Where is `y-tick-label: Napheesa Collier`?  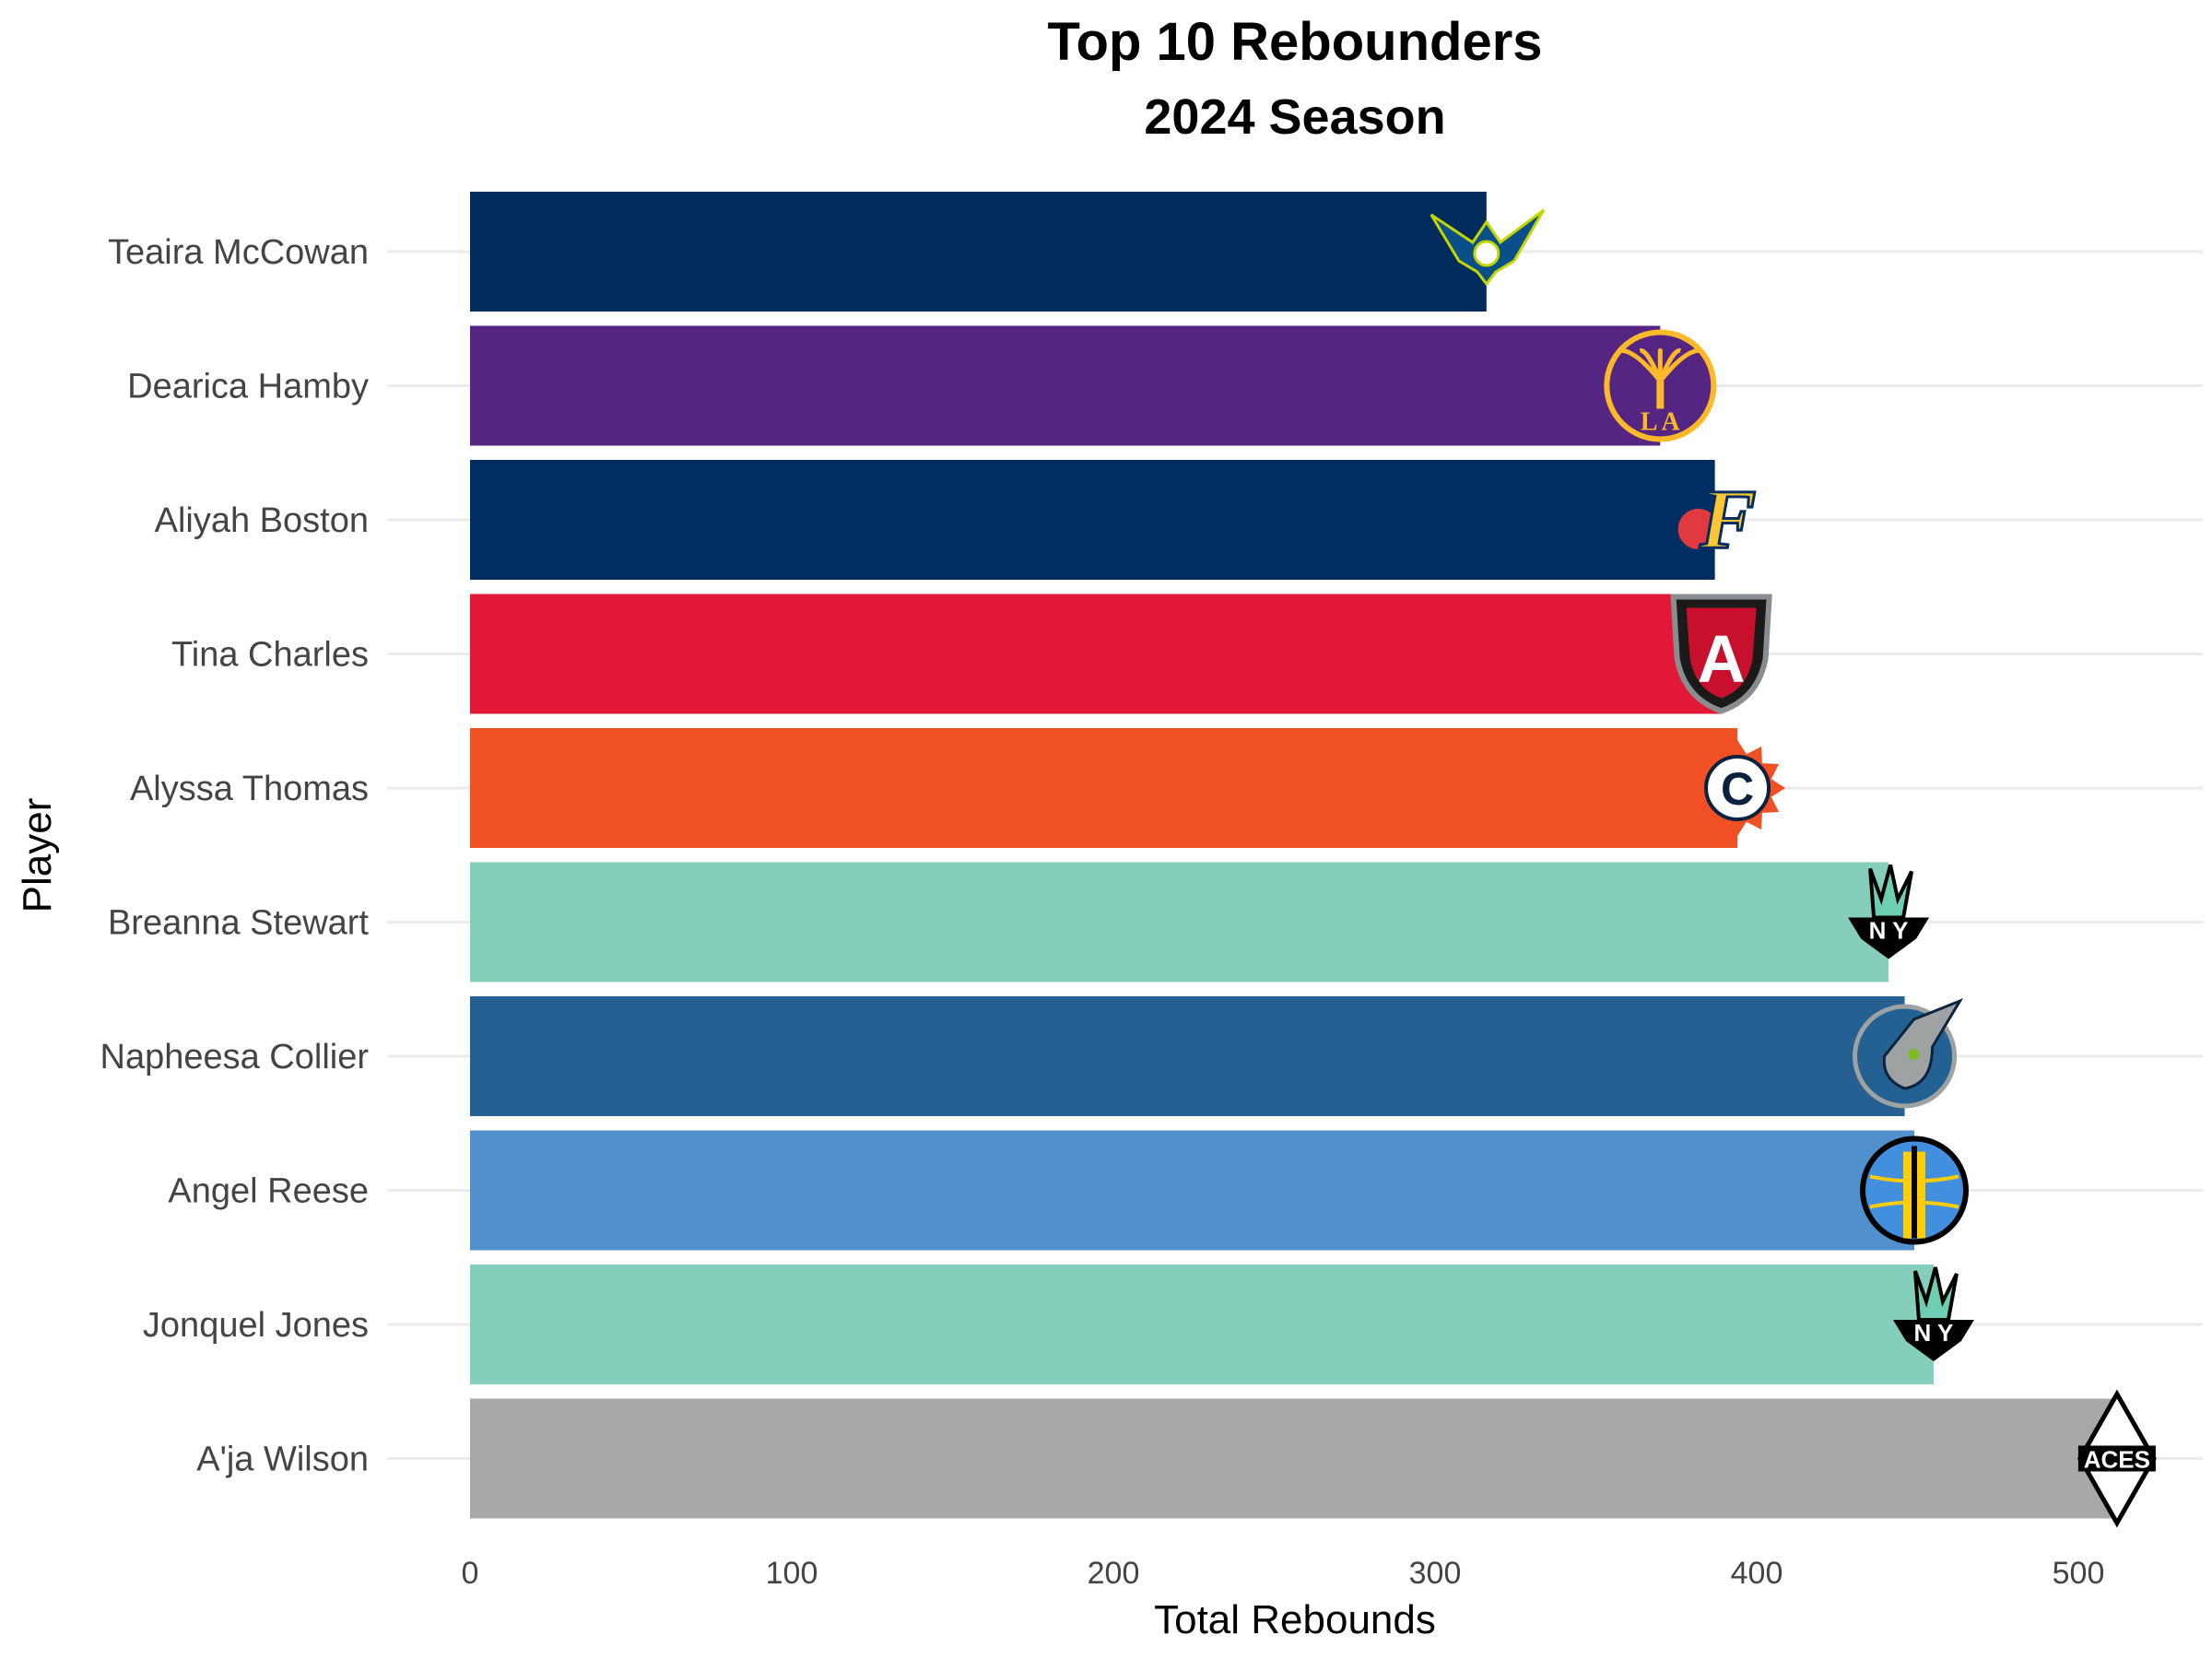 y-tick-label: Napheesa Collier is located at coordinates (235, 1057).